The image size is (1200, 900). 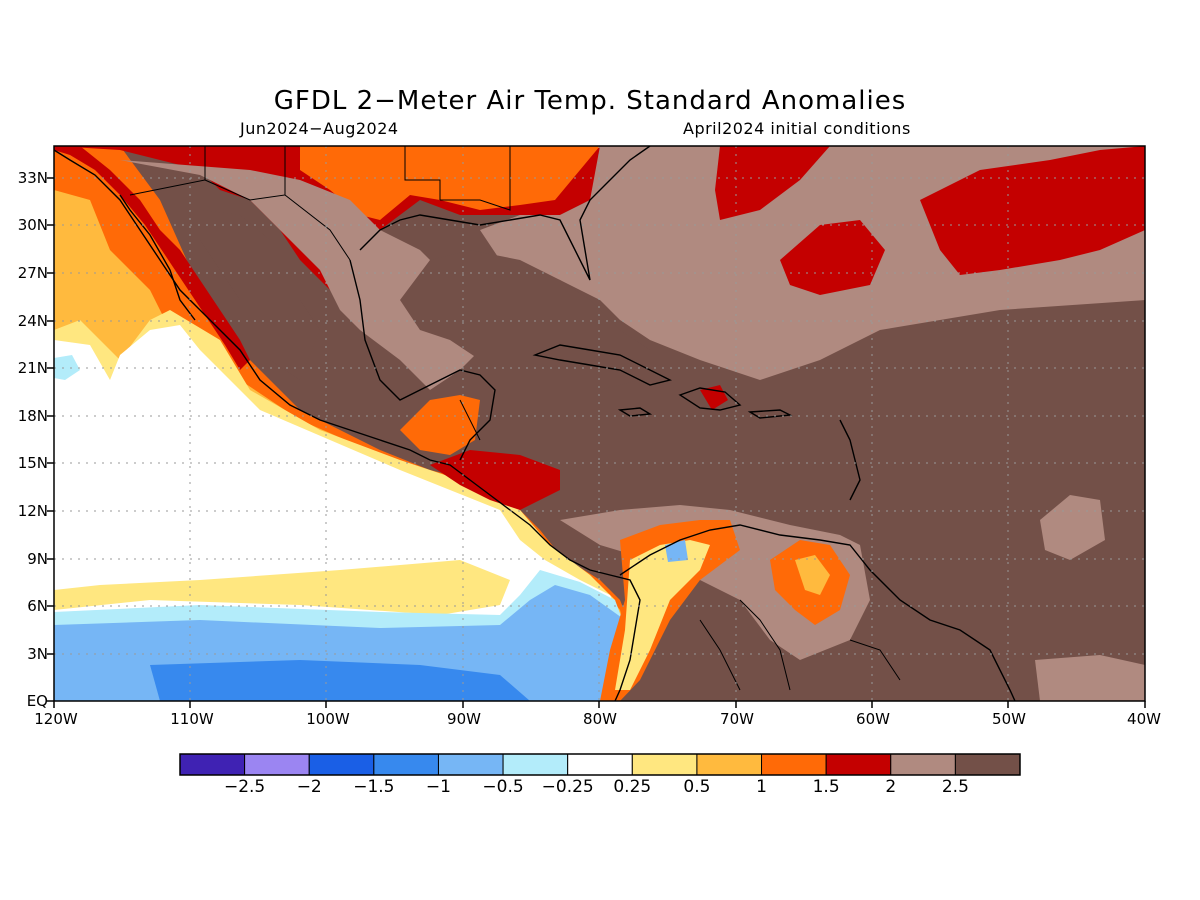 What do you see at coordinates (450, 183) in the screenshot?
I see `field-us-orange` at bounding box center [450, 183].